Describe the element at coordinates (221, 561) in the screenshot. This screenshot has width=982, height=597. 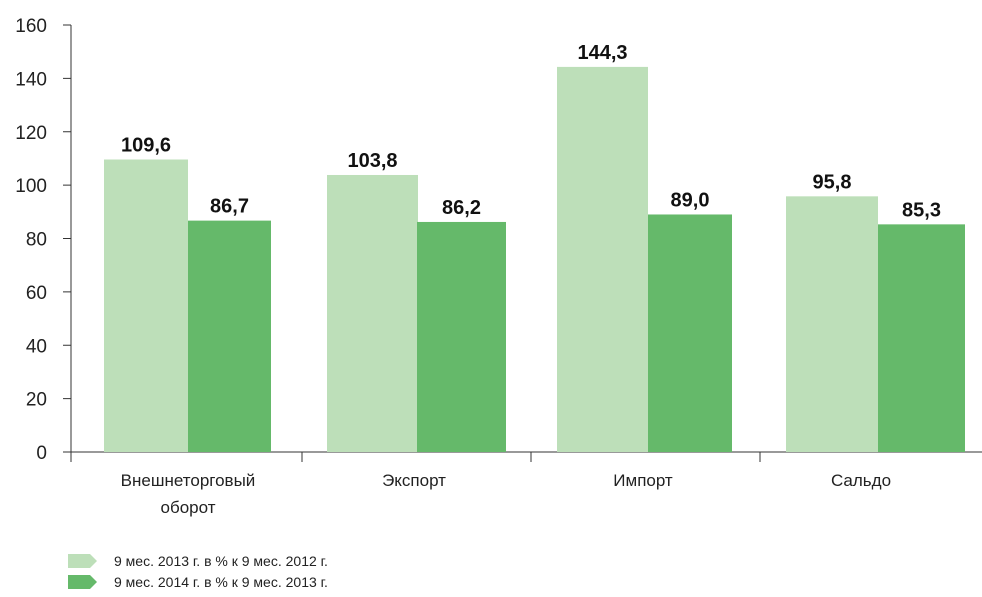
I see `legend-label: 9 мес. 2013 г. в % к 9 мес. 2012 г.` at that location.